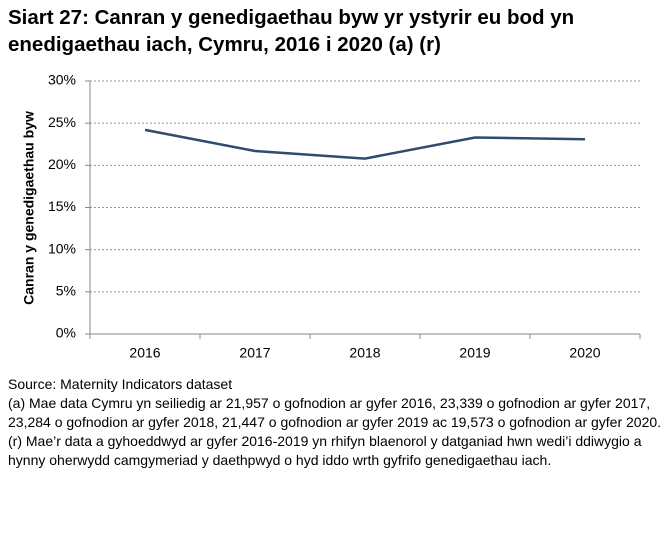  I want to click on data-line, so click(365, 144).